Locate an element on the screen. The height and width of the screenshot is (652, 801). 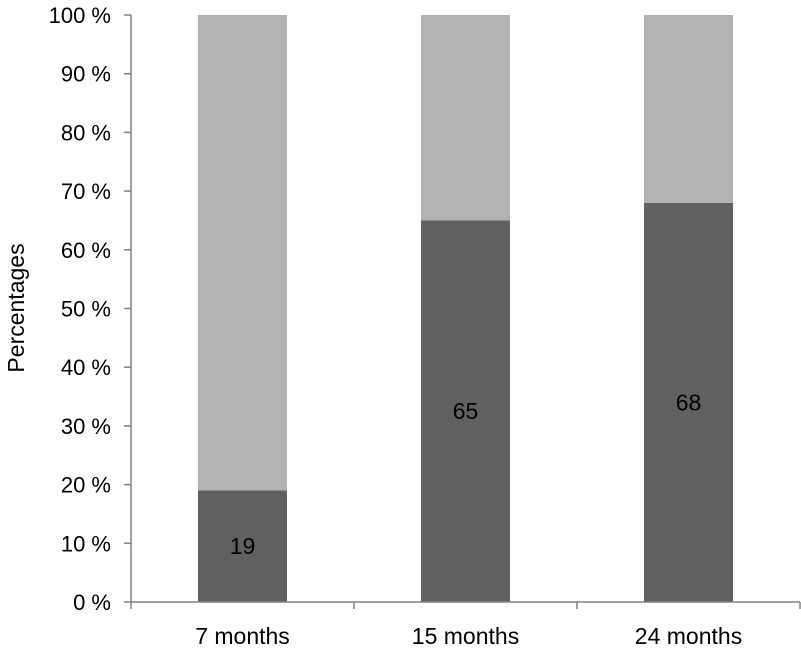
y-tick-label-0: 0 % is located at coordinates (92, 602).